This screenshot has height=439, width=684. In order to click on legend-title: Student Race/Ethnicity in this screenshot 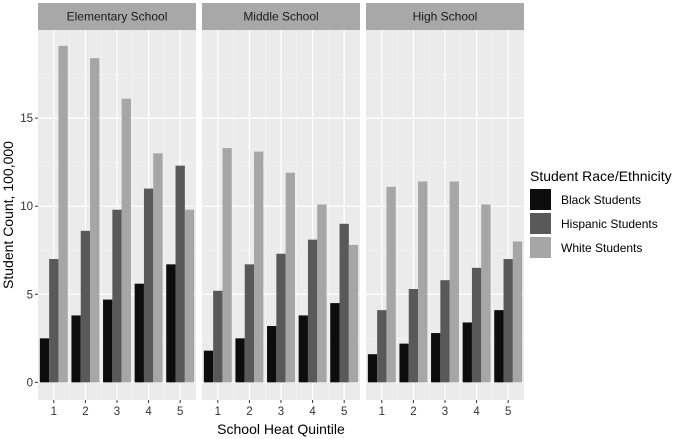, I will do `click(601, 176)`.